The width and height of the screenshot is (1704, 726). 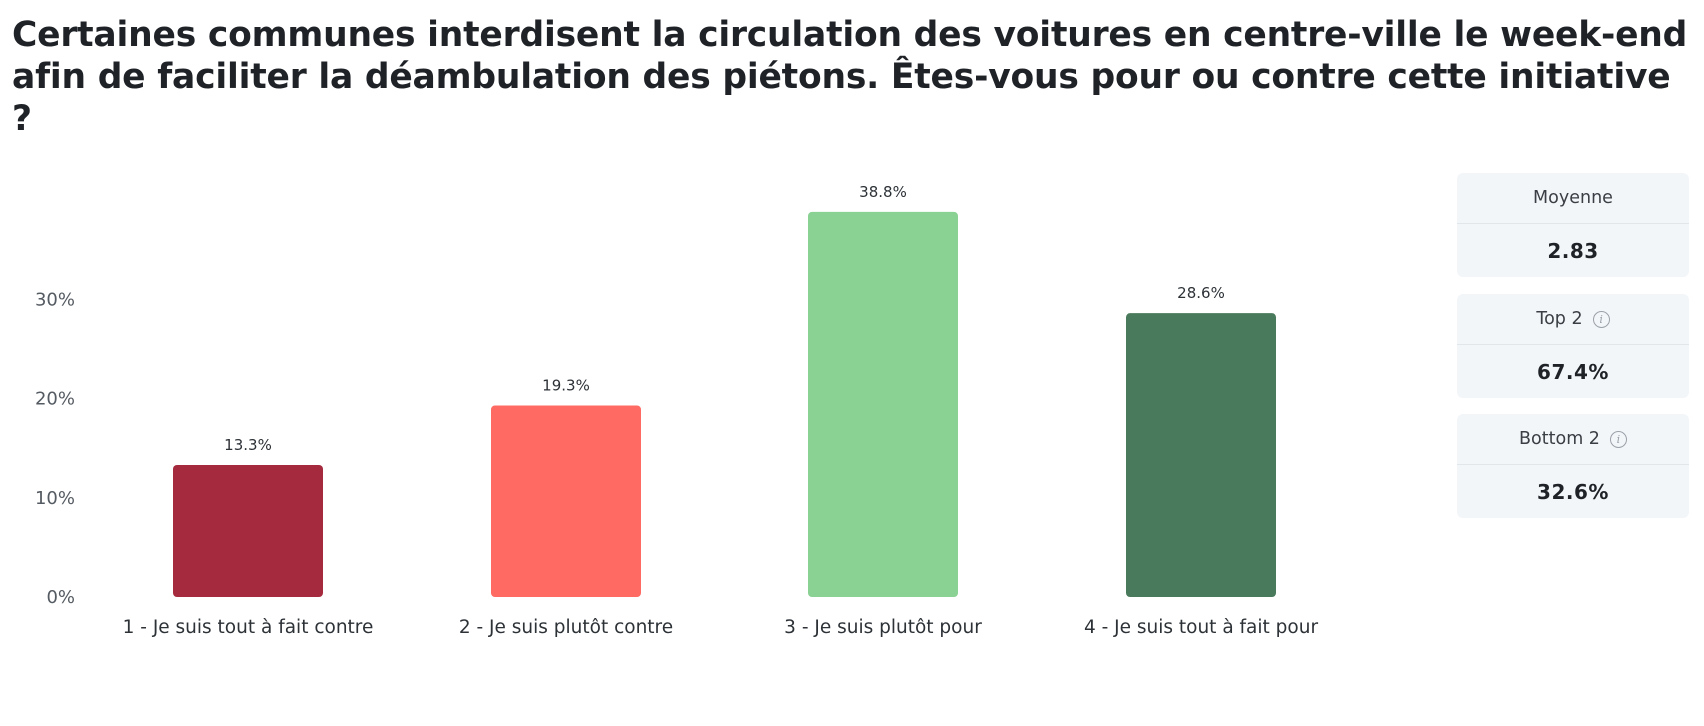 I want to click on data-label: 28.6%, so click(x=1201, y=293).